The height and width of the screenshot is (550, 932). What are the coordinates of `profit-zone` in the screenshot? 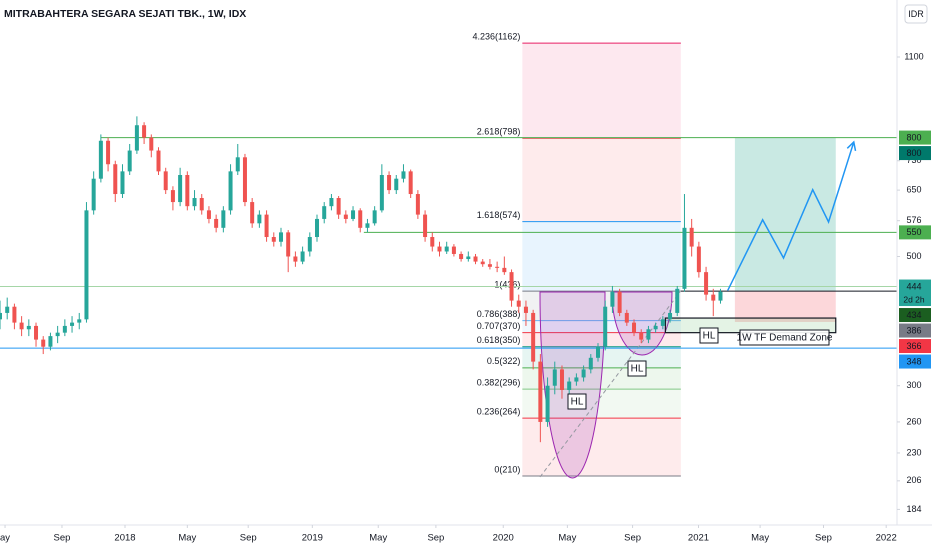 It's located at (785, 214).